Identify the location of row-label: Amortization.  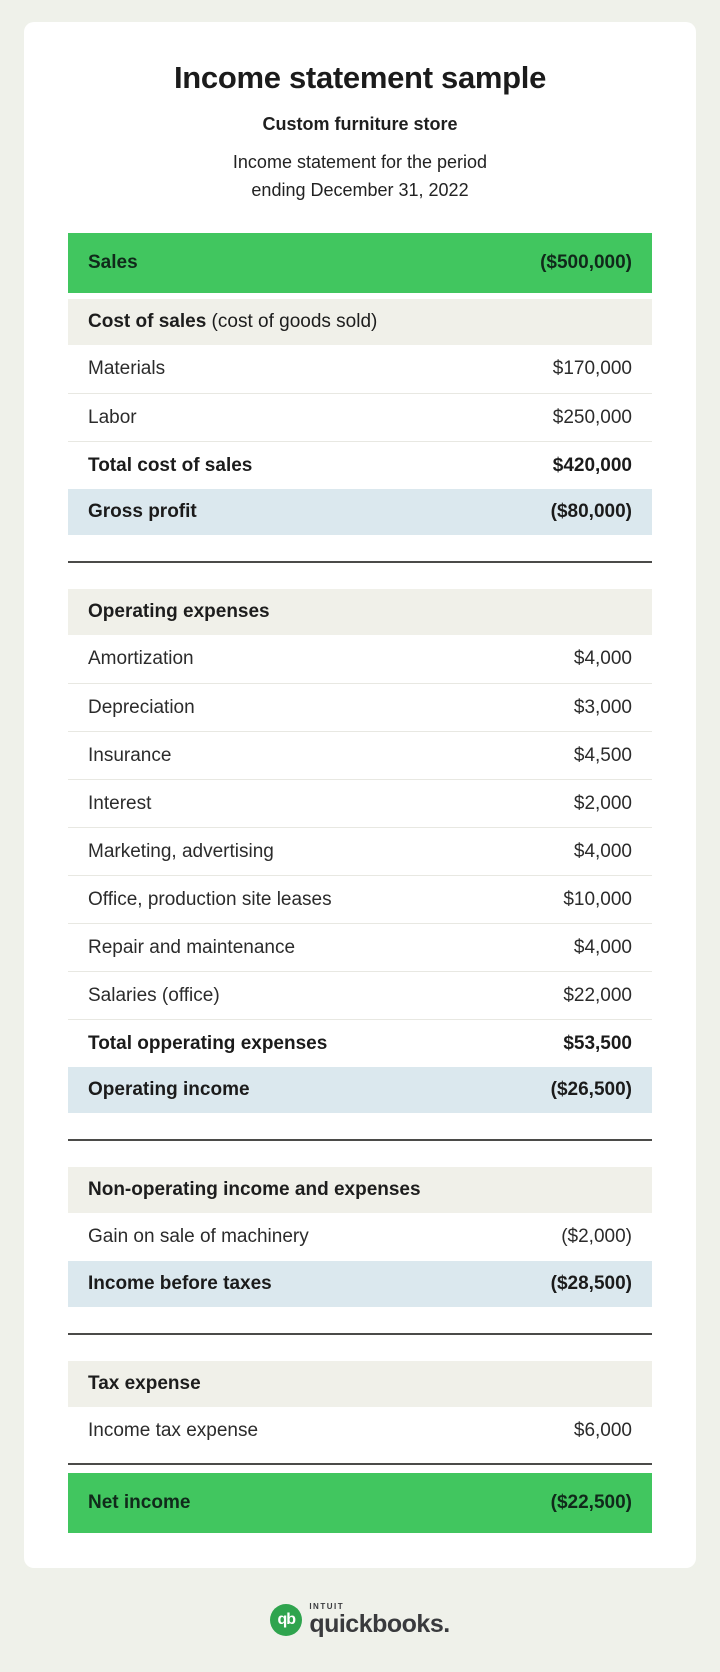
(141, 658).